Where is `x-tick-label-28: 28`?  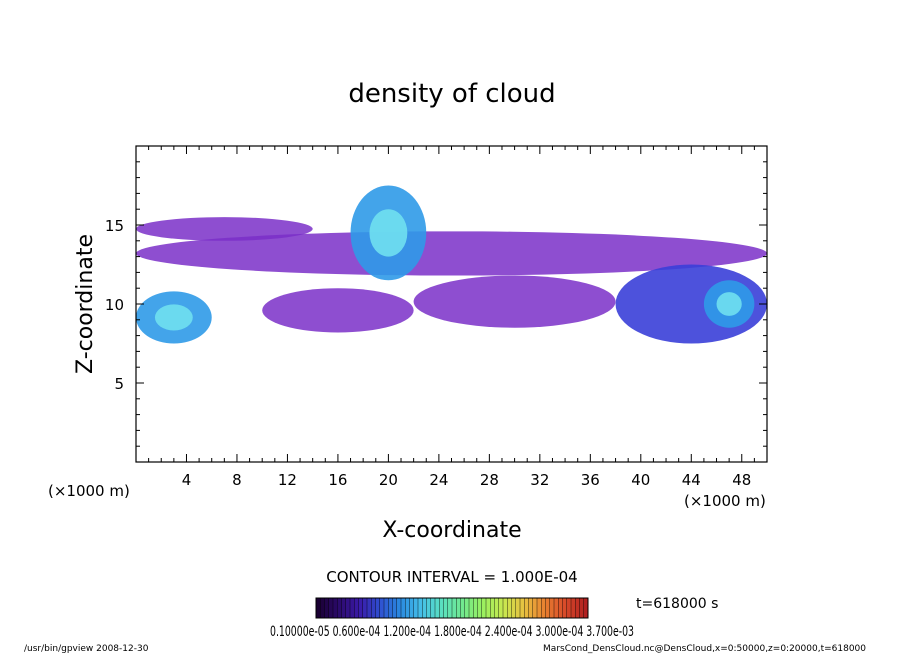
x-tick-label-28: 28 is located at coordinates (489, 480).